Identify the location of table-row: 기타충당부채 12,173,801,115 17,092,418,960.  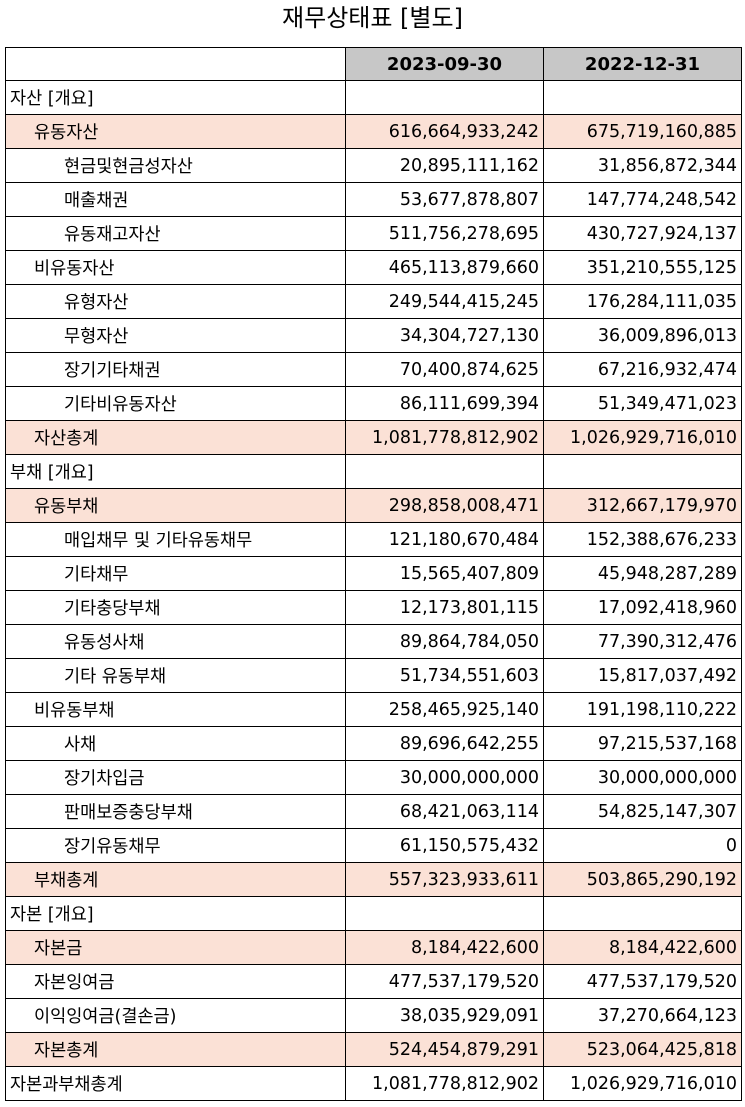
(373, 607).